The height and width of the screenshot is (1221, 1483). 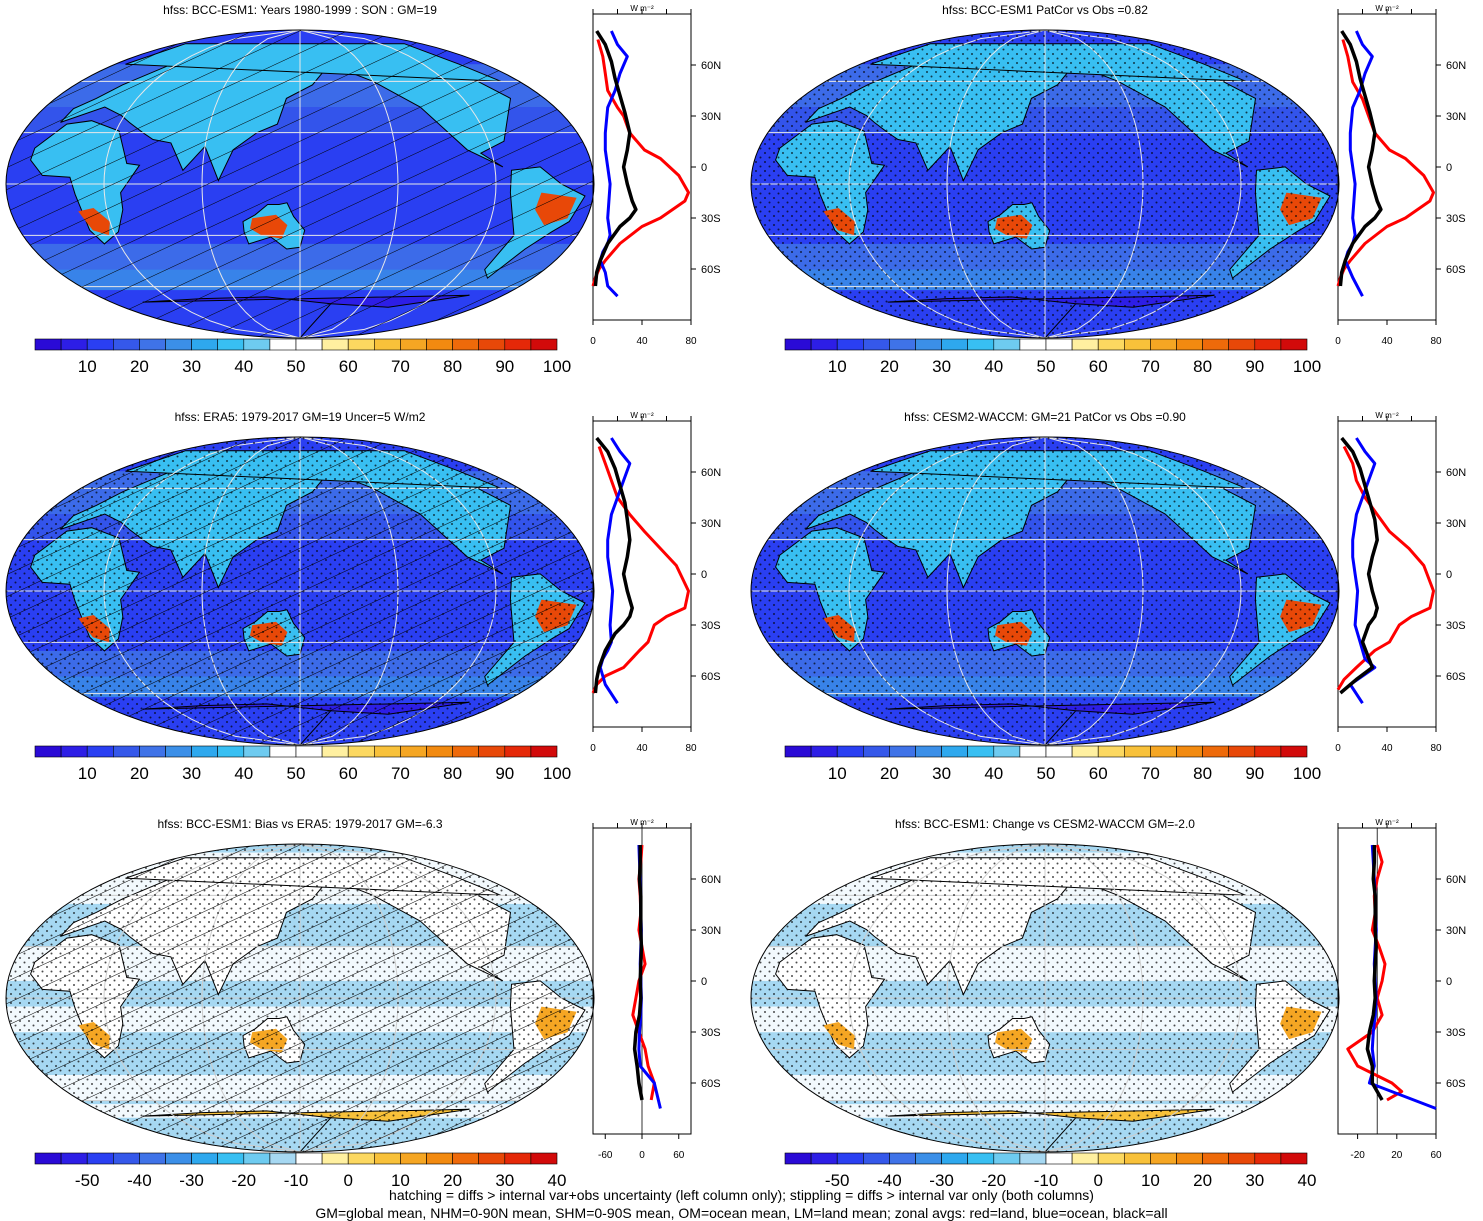 I want to click on hatch-overlay, so click(x=300, y=998).